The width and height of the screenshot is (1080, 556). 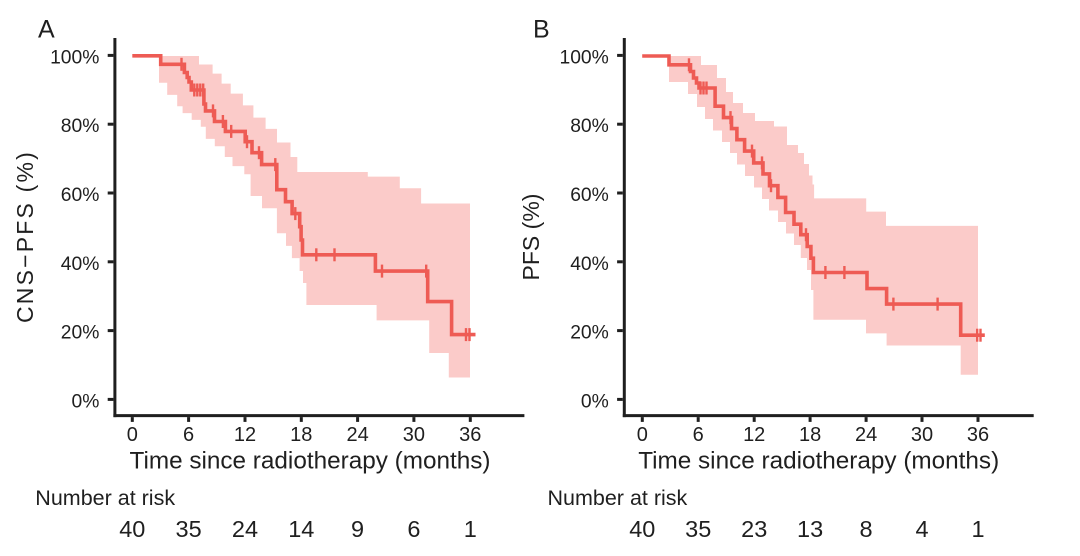 I want to click on svg-text: 14, so click(x=301, y=529).